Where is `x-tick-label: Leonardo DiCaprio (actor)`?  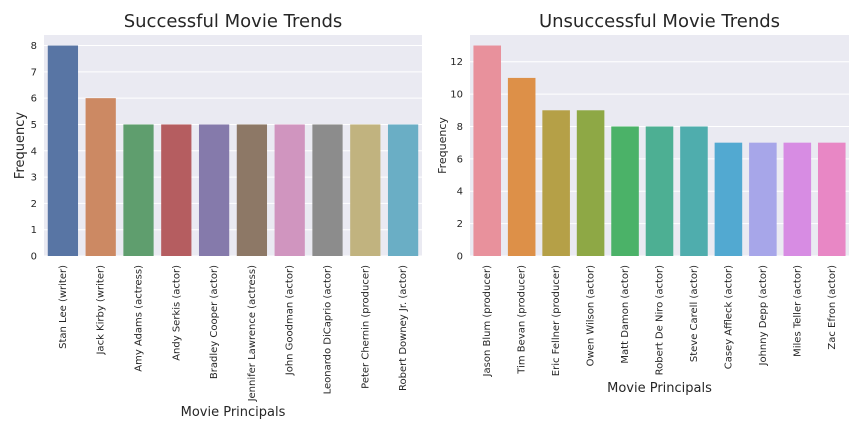 x-tick-label: Leonardo DiCaprio (actor) is located at coordinates (328, 330).